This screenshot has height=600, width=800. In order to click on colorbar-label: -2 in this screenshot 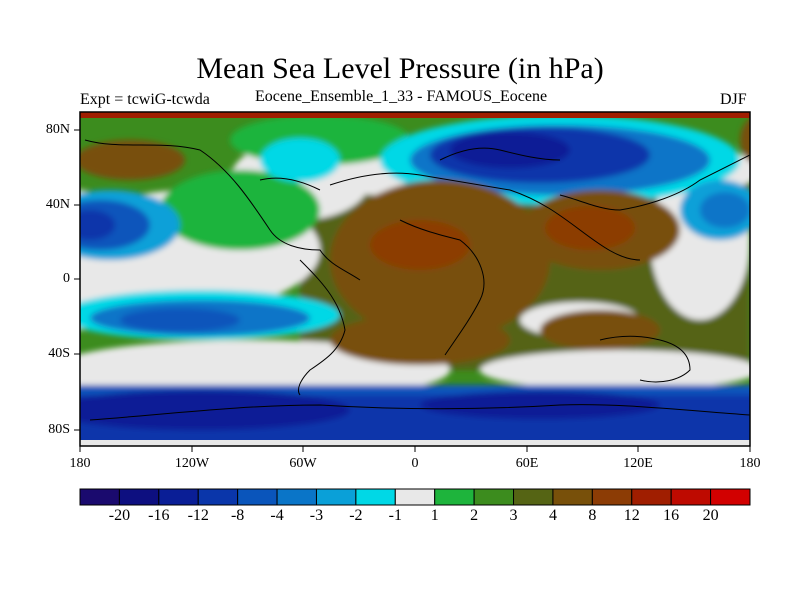, I will do `click(356, 515)`.